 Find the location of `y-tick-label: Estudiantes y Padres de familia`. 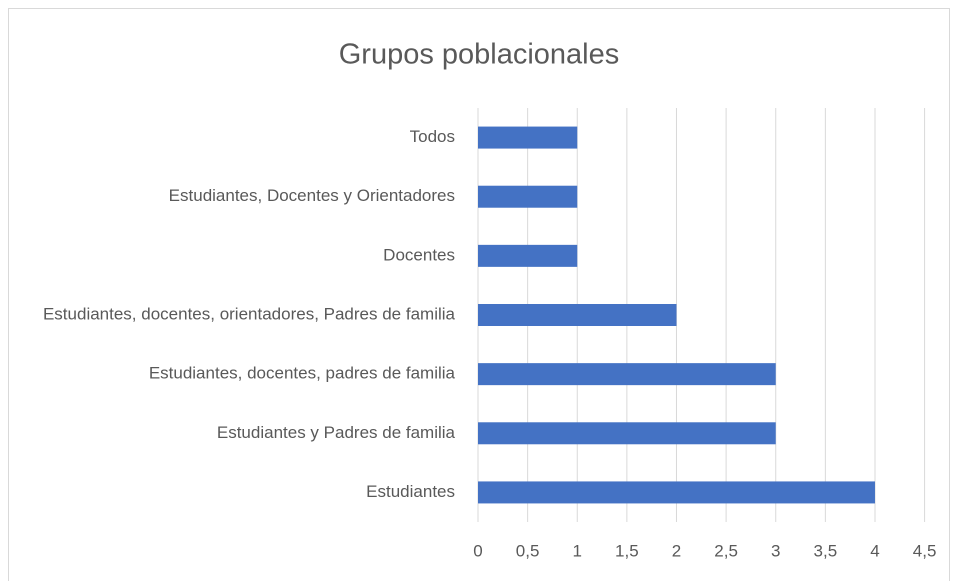

y-tick-label: Estudiantes y Padres de familia is located at coordinates (336, 432).